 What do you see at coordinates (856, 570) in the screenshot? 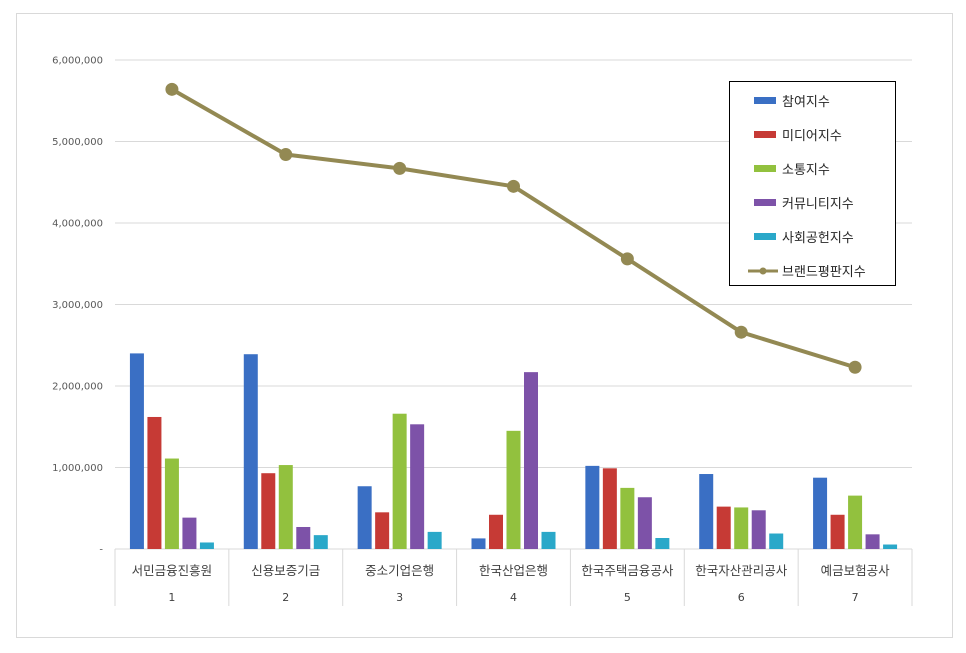
I see `category-label: 예금보험공사` at bounding box center [856, 570].